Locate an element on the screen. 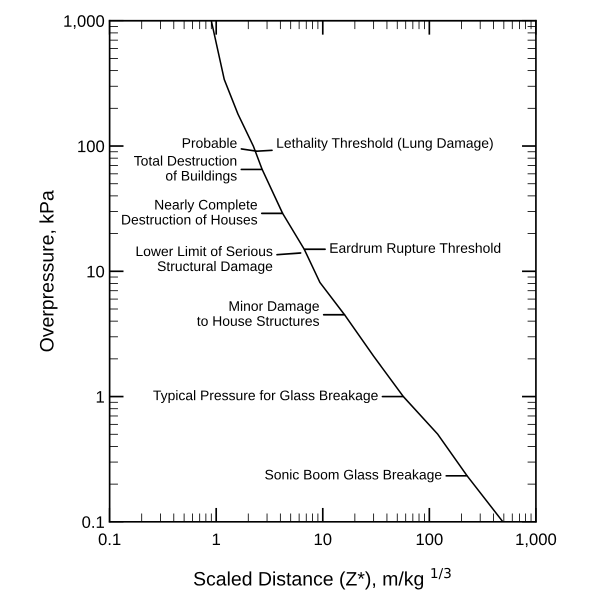 This screenshot has width=609, height=593. annotation: Total Destruction of Buildings is located at coordinates (185, 170).